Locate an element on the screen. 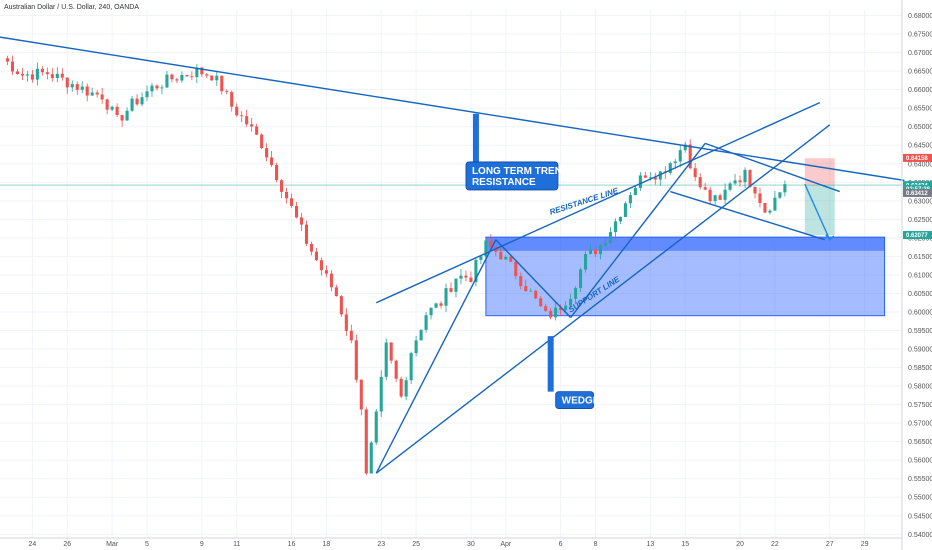 The height and width of the screenshot is (550, 932). short-position is located at coordinates (451, 197).